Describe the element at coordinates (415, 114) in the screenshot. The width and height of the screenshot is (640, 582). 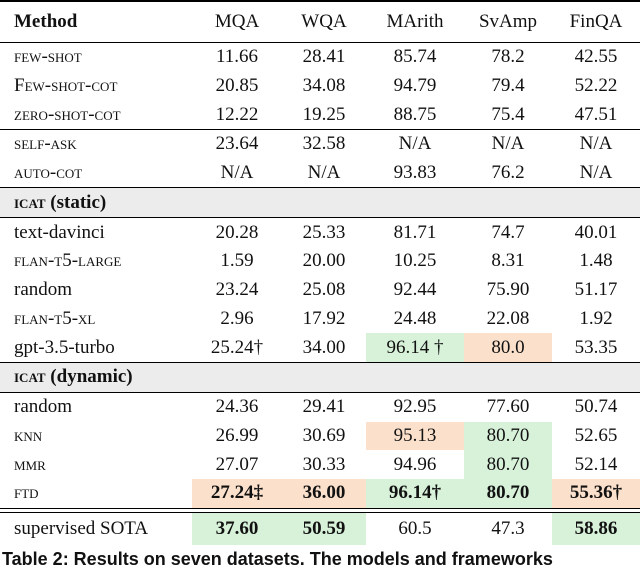
I see `value-cell: 88.75` at that location.